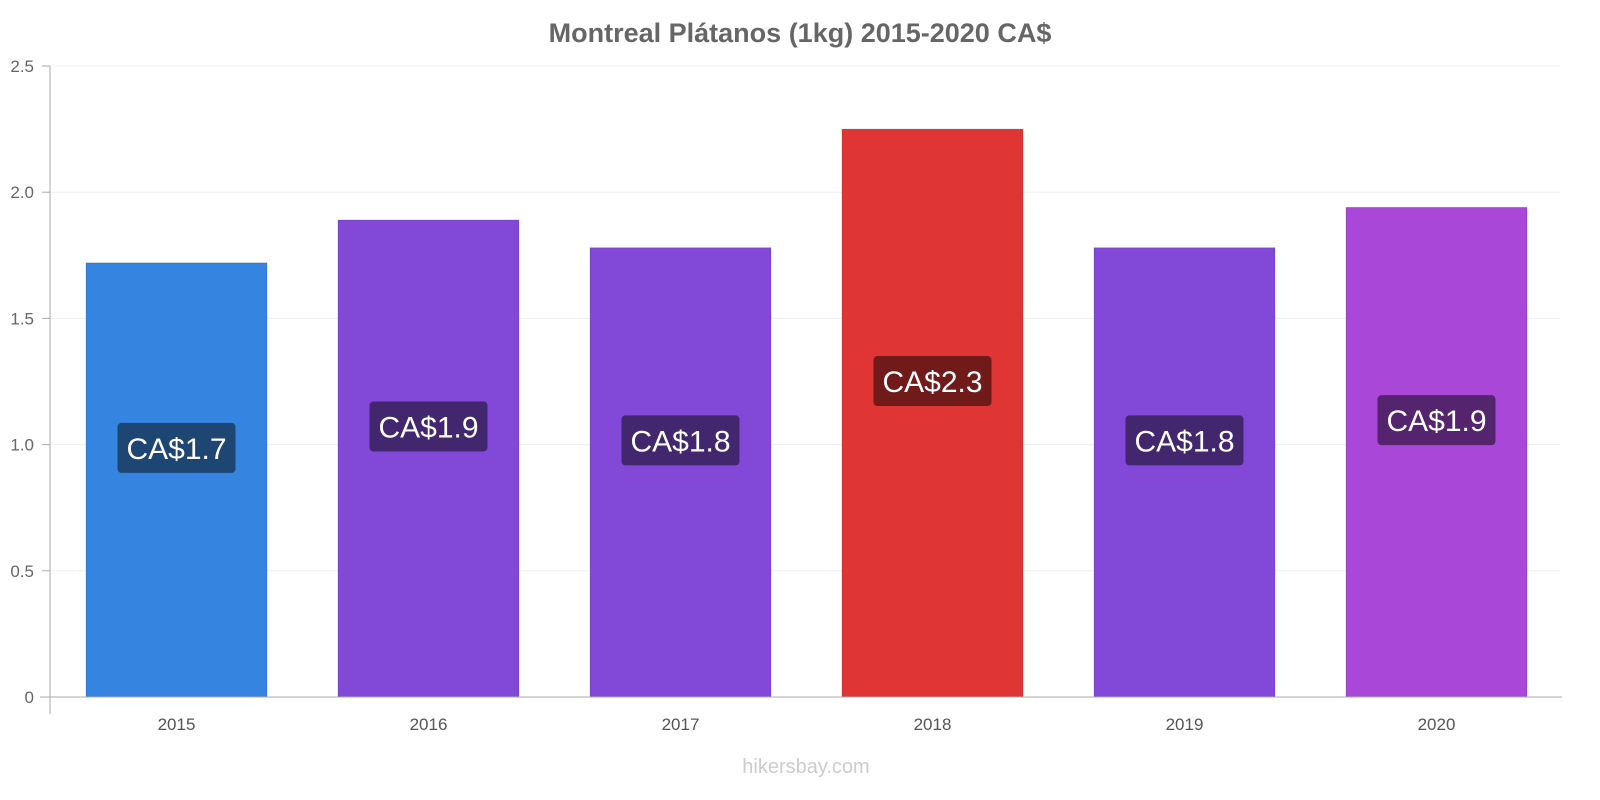  Describe the element at coordinates (933, 724) in the screenshot. I see `x-tick-label: 2018` at that location.